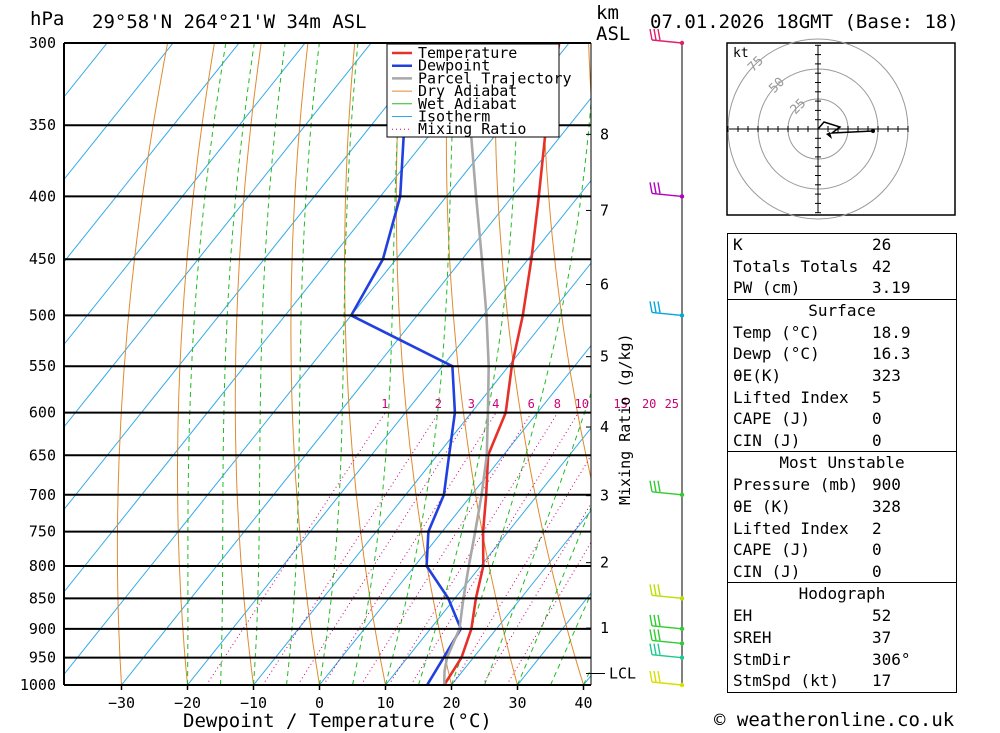 The image size is (1000, 733). Describe the element at coordinates (796, 485) in the screenshot. I see `most-unstable-label: Pressure (mb)` at that location.